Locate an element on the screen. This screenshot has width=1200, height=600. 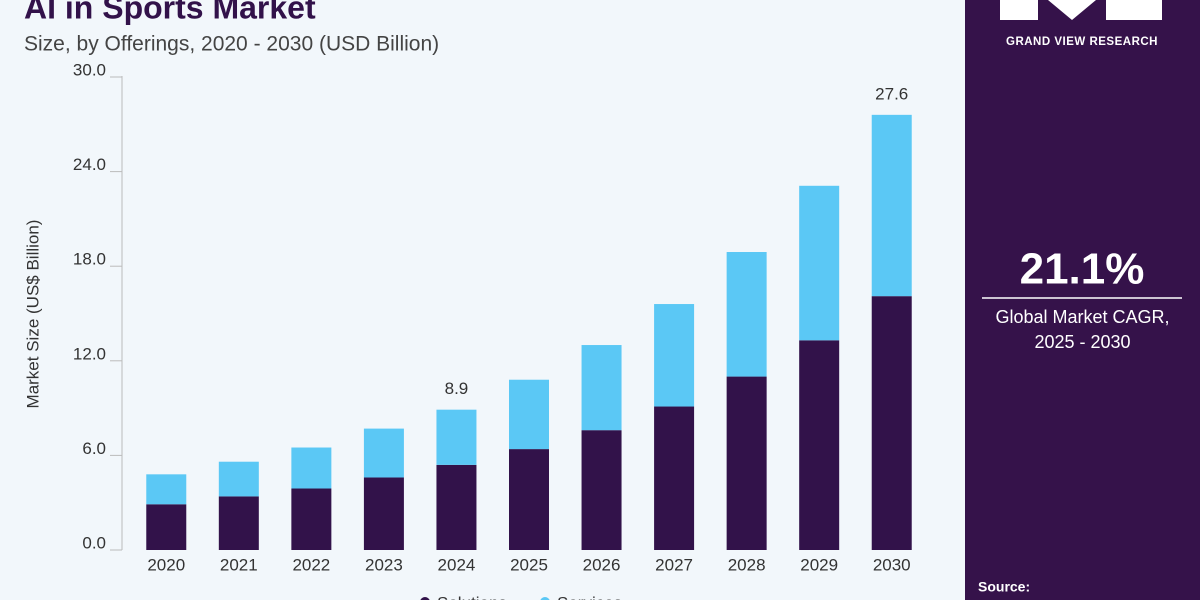
x-tick-label: 2025 is located at coordinates (529, 564).